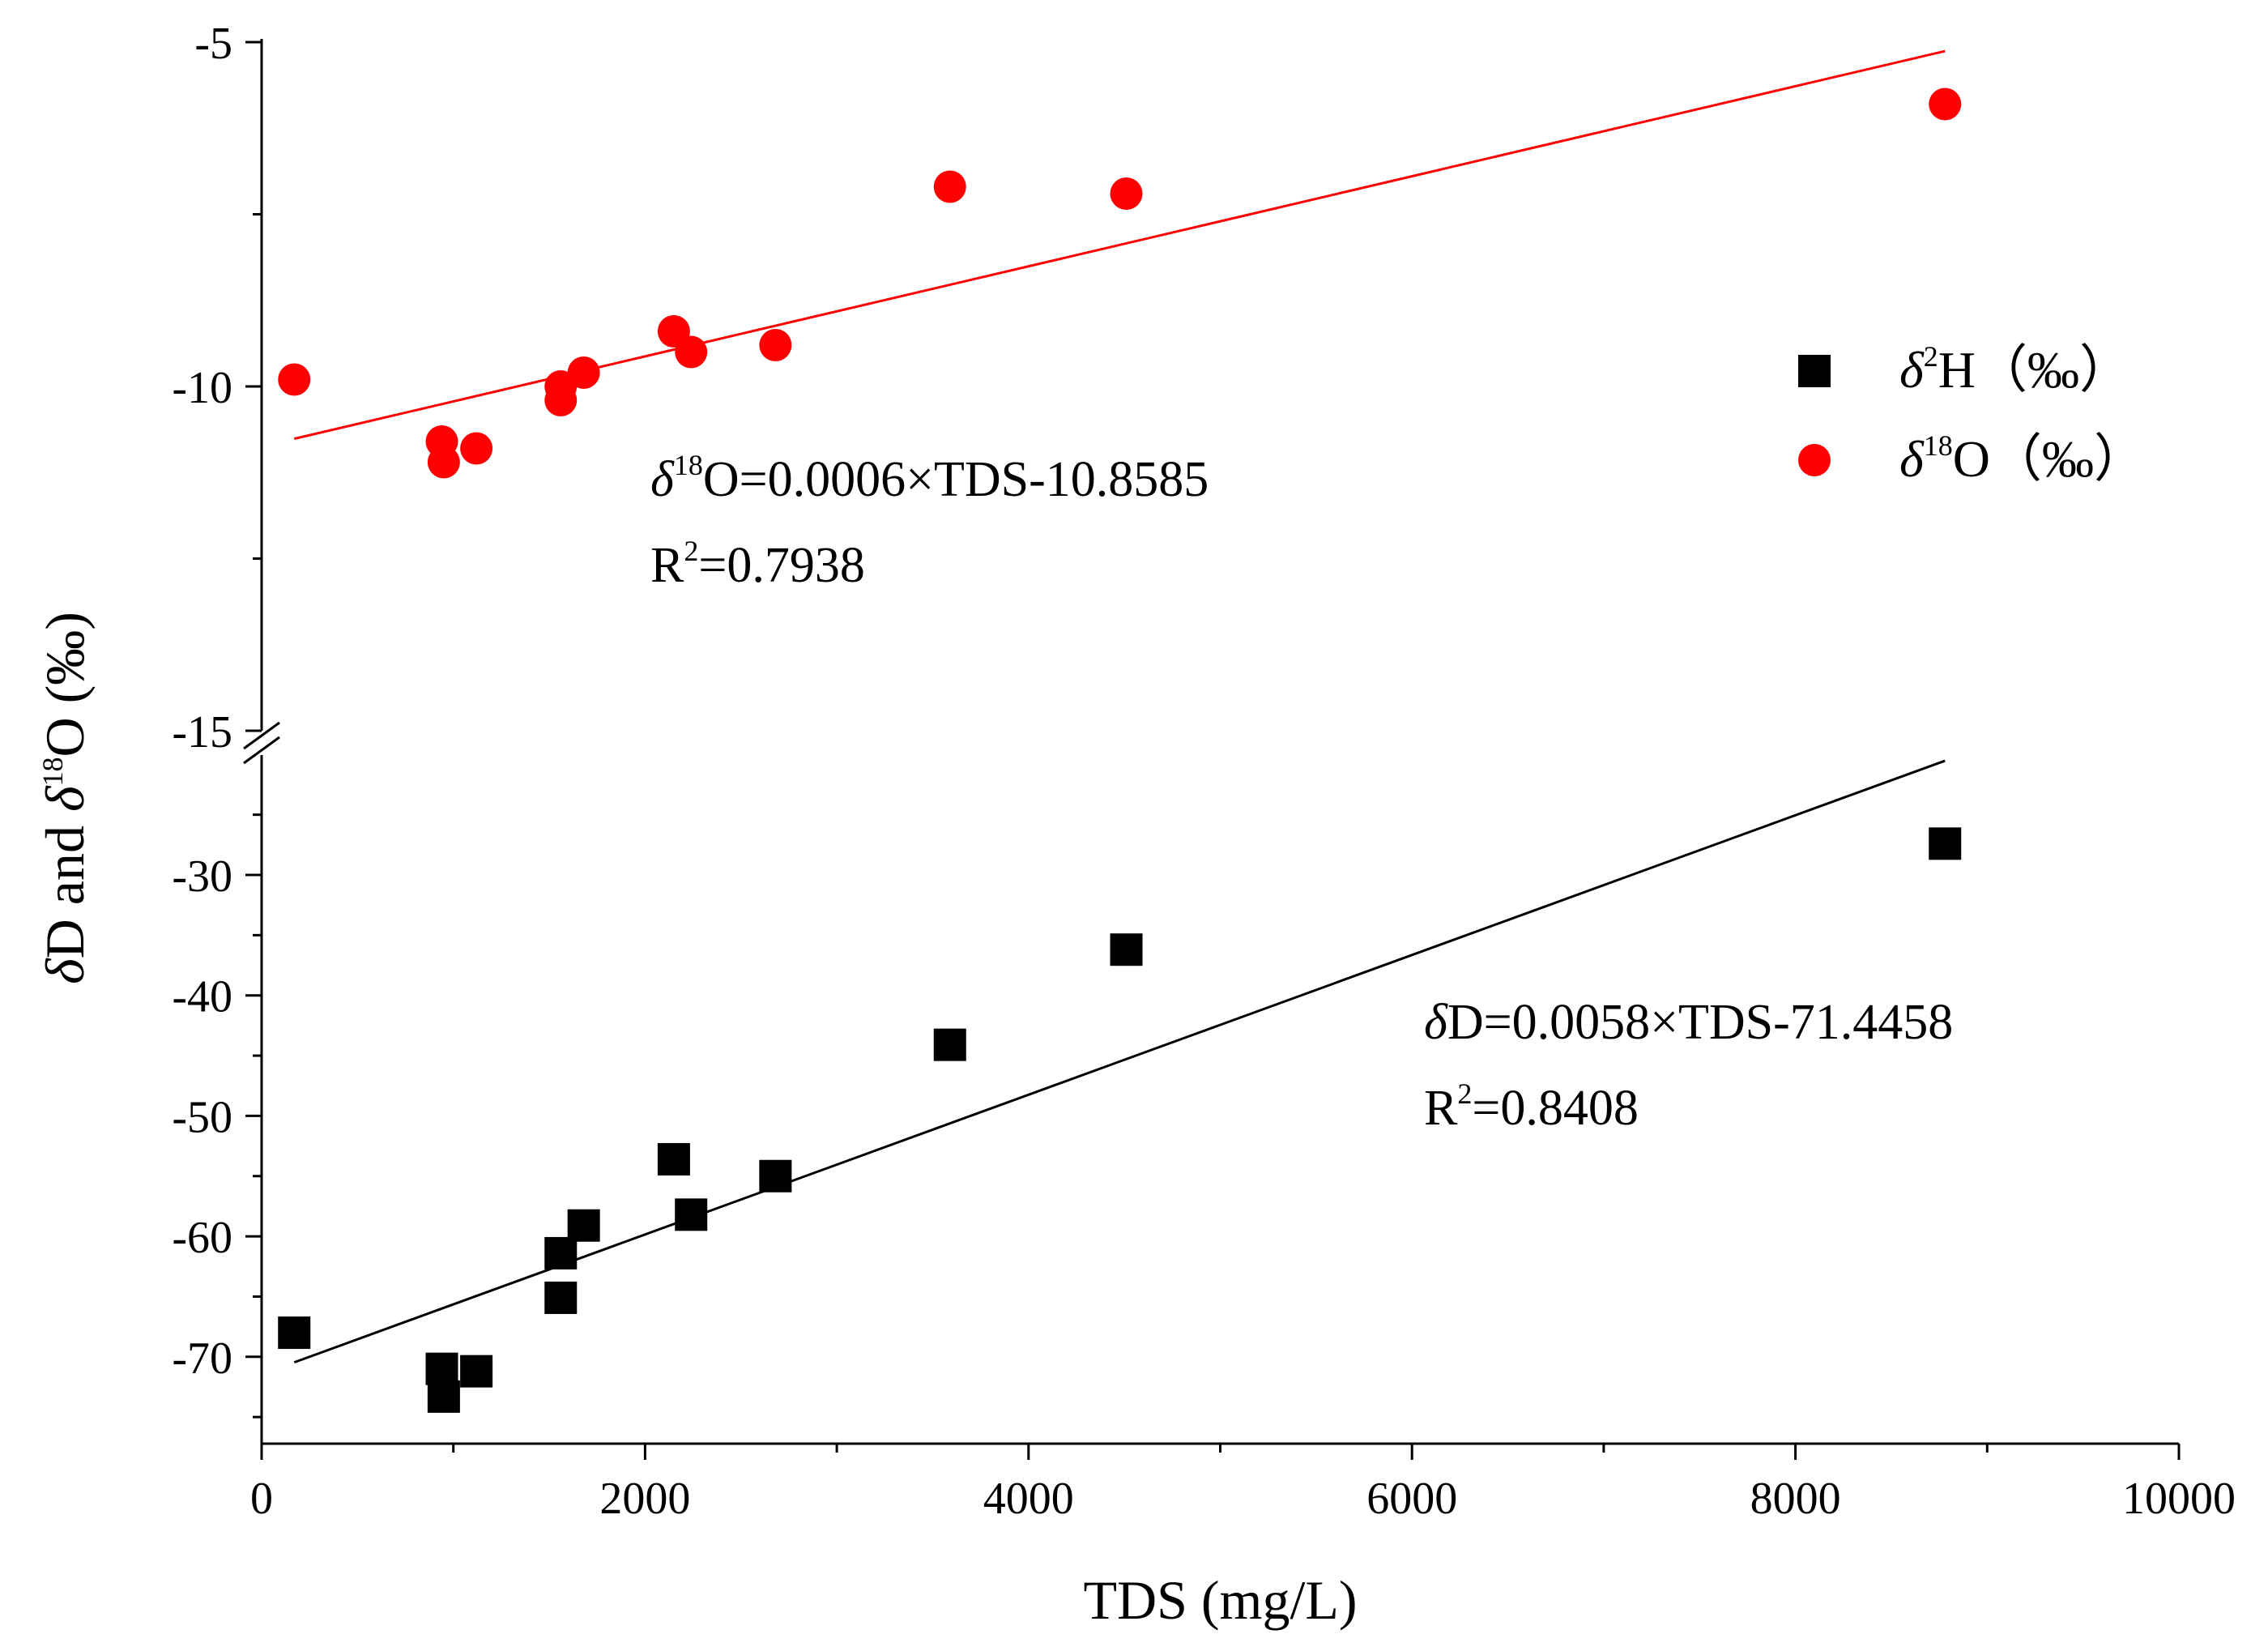  What do you see at coordinates (1814, 371) in the screenshot?
I see `legend-marker-square` at bounding box center [1814, 371].